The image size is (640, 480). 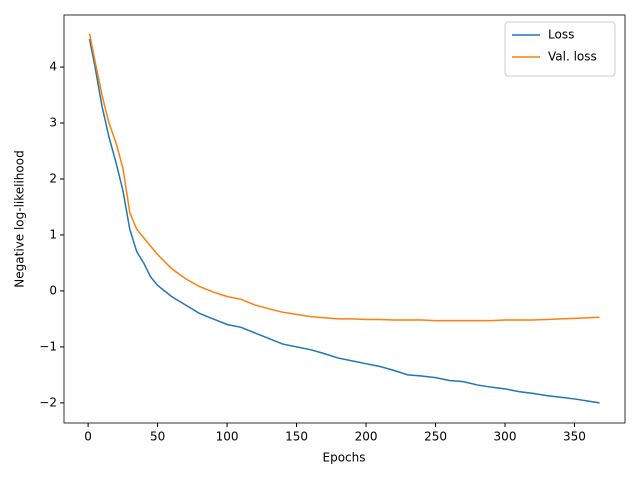 What do you see at coordinates (227, 437) in the screenshot?
I see `x-tick-label: 100` at bounding box center [227, 437].